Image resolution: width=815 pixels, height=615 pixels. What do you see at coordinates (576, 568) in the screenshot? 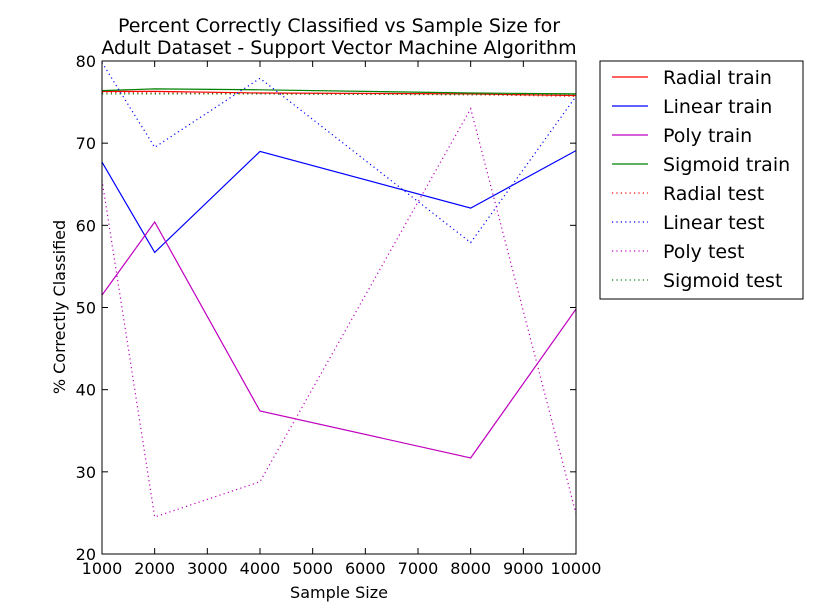
I see `x-tick-label: 10000` at bounding box center [576, 568].